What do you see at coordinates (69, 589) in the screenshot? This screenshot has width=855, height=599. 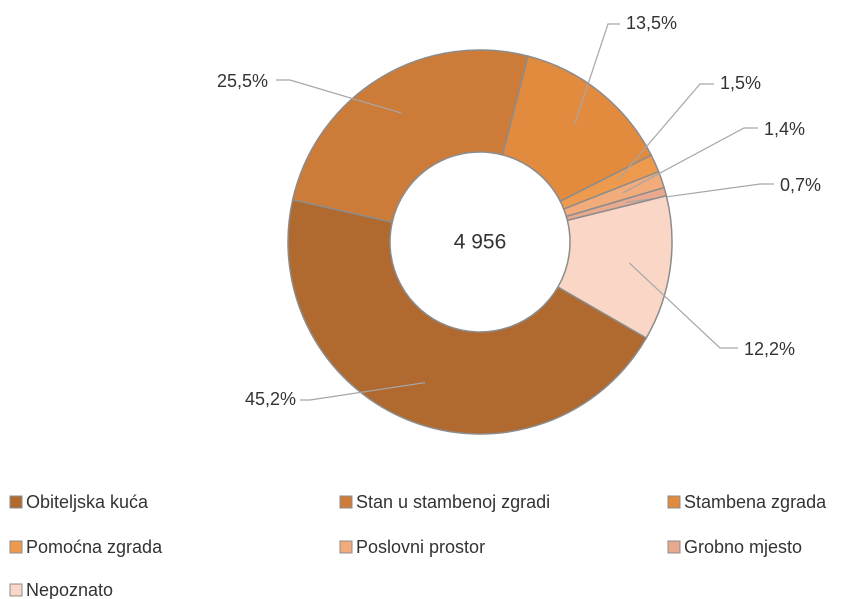 I see `legend-label: Nepoznato` at bounding box center [69, 589].